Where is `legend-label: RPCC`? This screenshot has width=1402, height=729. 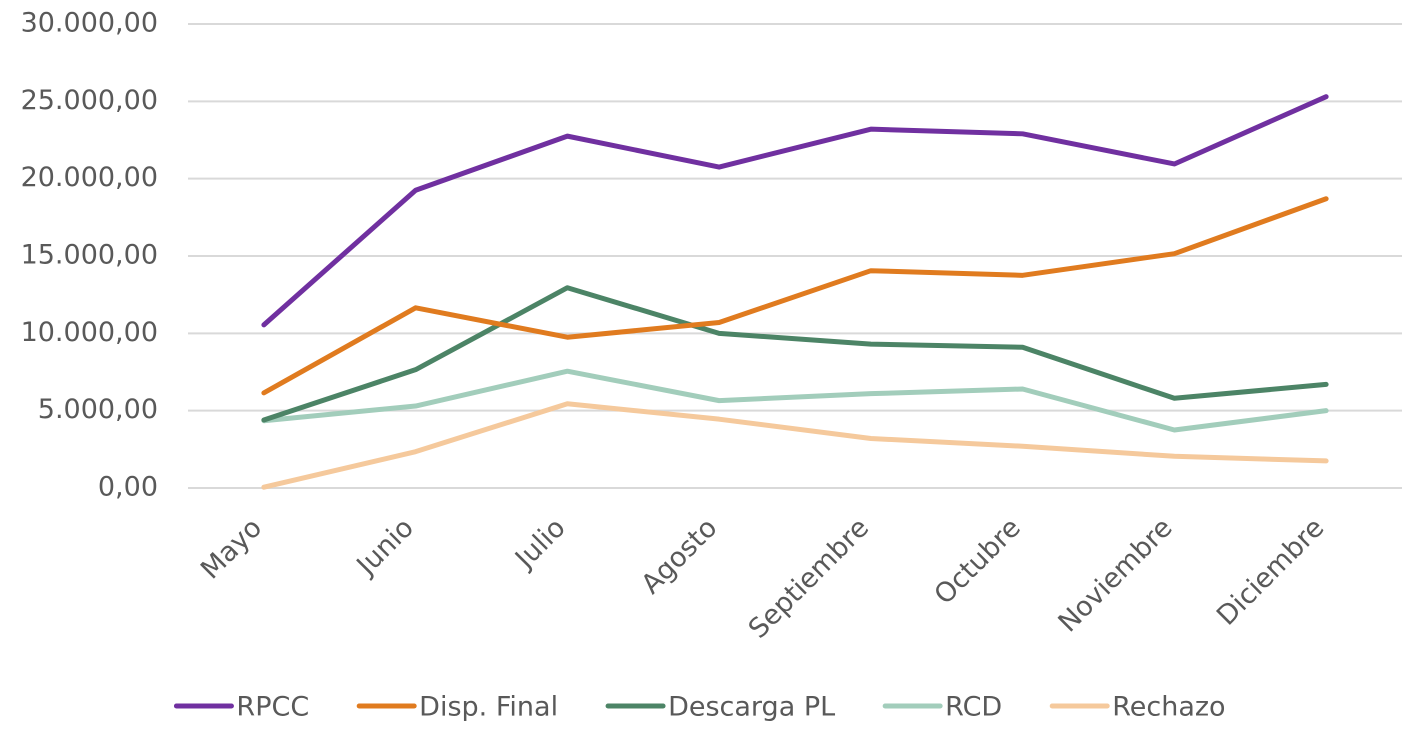
legend-label: RPCC is located at coordinates (272, 707).